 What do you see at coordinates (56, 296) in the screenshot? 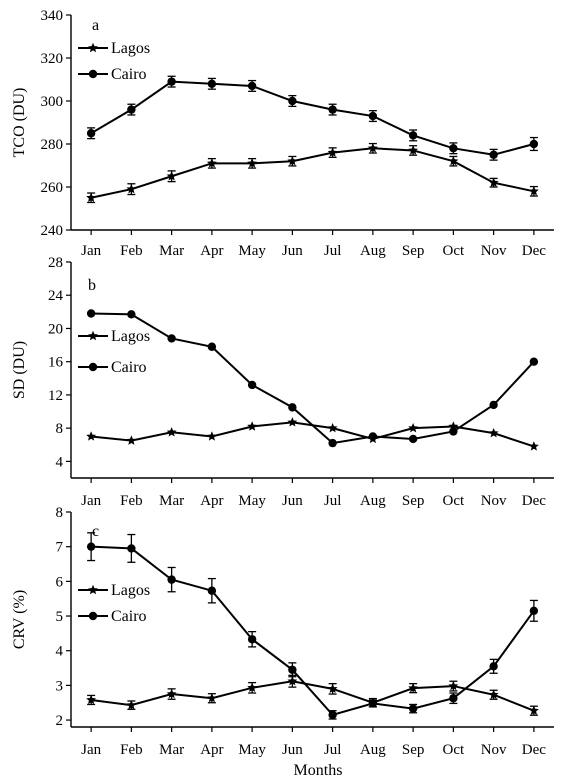
I see `y-tick-label: 24` at bounding box center [56, 296].